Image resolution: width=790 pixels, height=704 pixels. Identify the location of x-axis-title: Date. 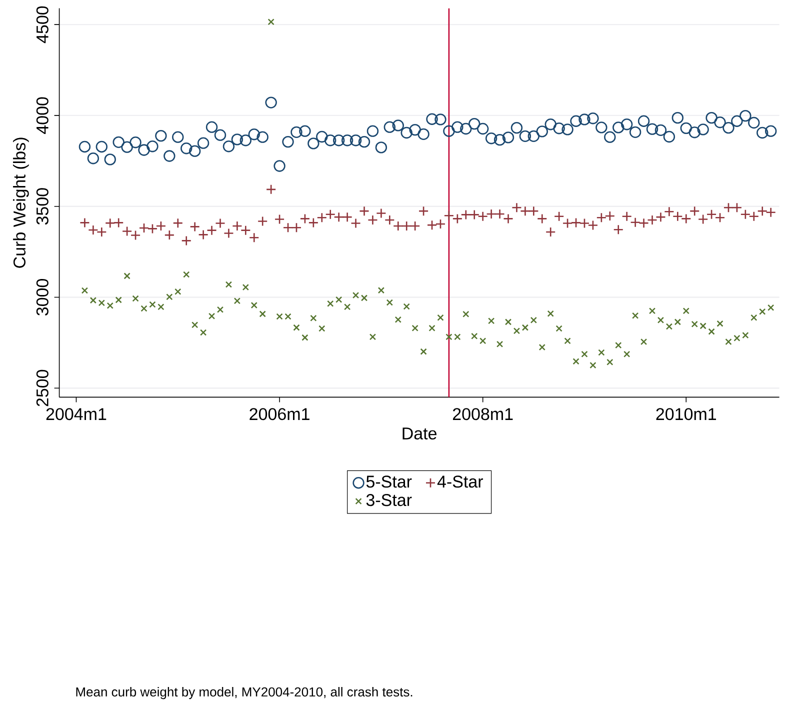
(419, 433).